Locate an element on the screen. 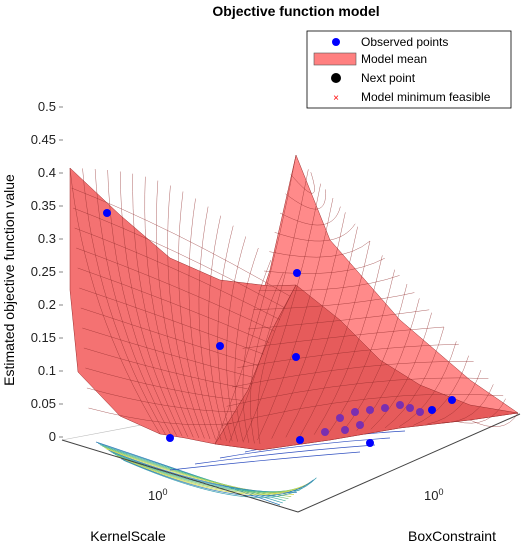  legend-model-min-icon: × is located at coordinates (336, 98).